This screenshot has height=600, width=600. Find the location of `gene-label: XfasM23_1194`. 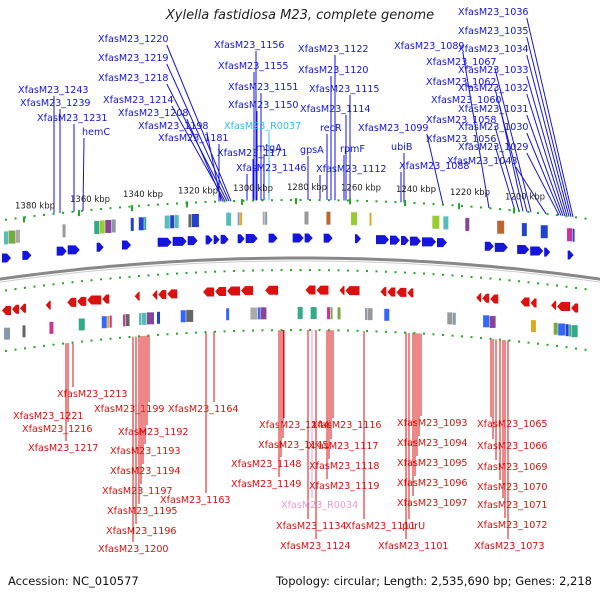

gene-label: XfasM23_1194 is located at coordinates (145, 471).